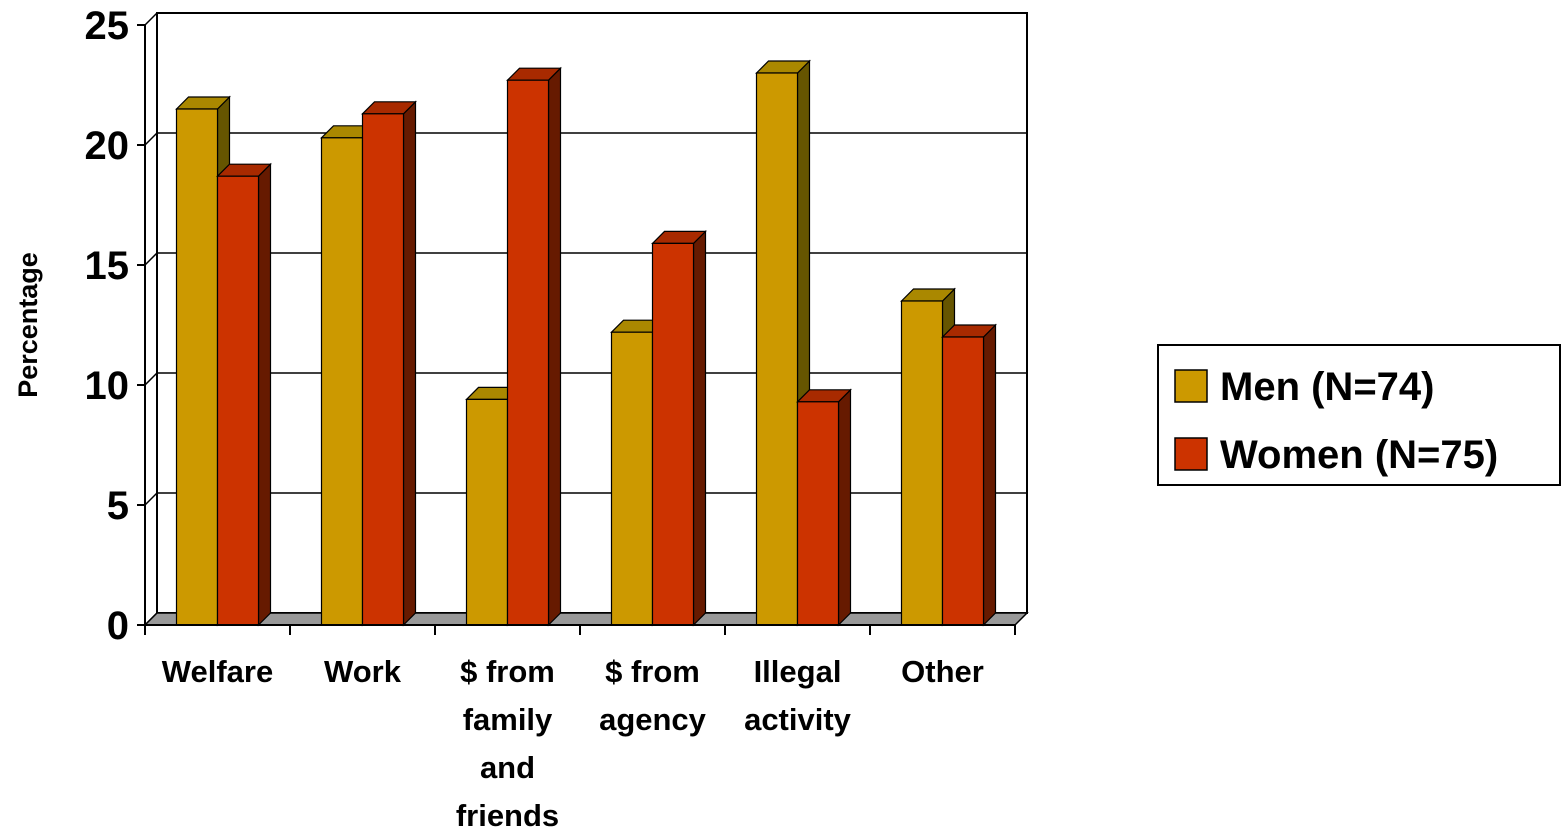 The height and width of the screenshot is (831, 1565). What do you see at coordinates (118, 626) in the screenshot?
I see `y-tick-label: 0` at bounding box center [118, 626].